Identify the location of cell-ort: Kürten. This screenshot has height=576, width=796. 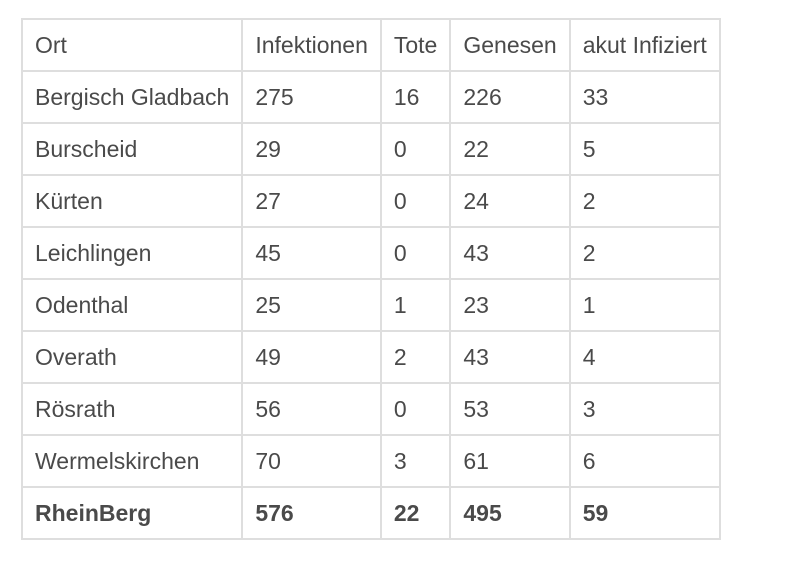
(132, 201).